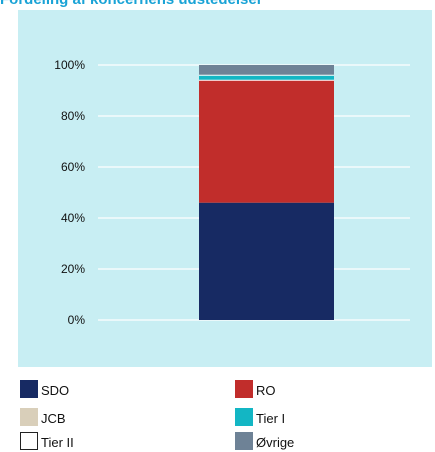 The width and height of the screenshot is (435, 452). I want to click on legend-swatch-tier-ii, so click(29, 441).